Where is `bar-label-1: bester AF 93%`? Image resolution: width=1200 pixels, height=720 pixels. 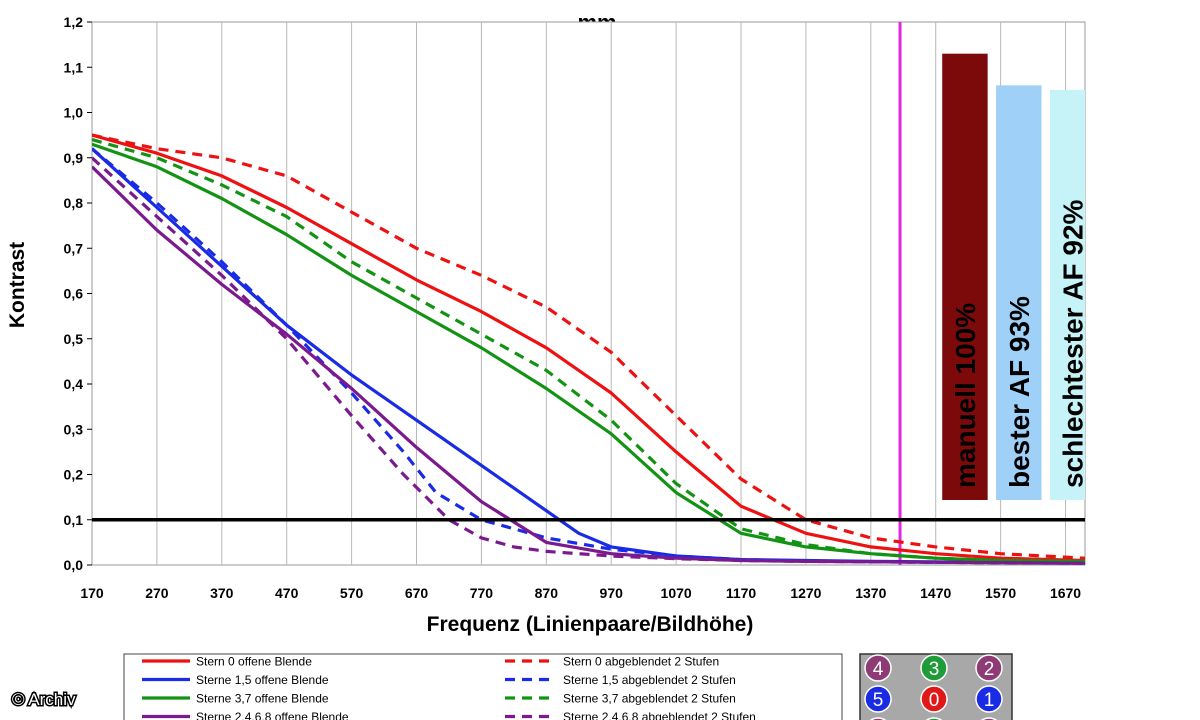
bar-label-1: bester AF 93% is located at coordinates (1019, 392).